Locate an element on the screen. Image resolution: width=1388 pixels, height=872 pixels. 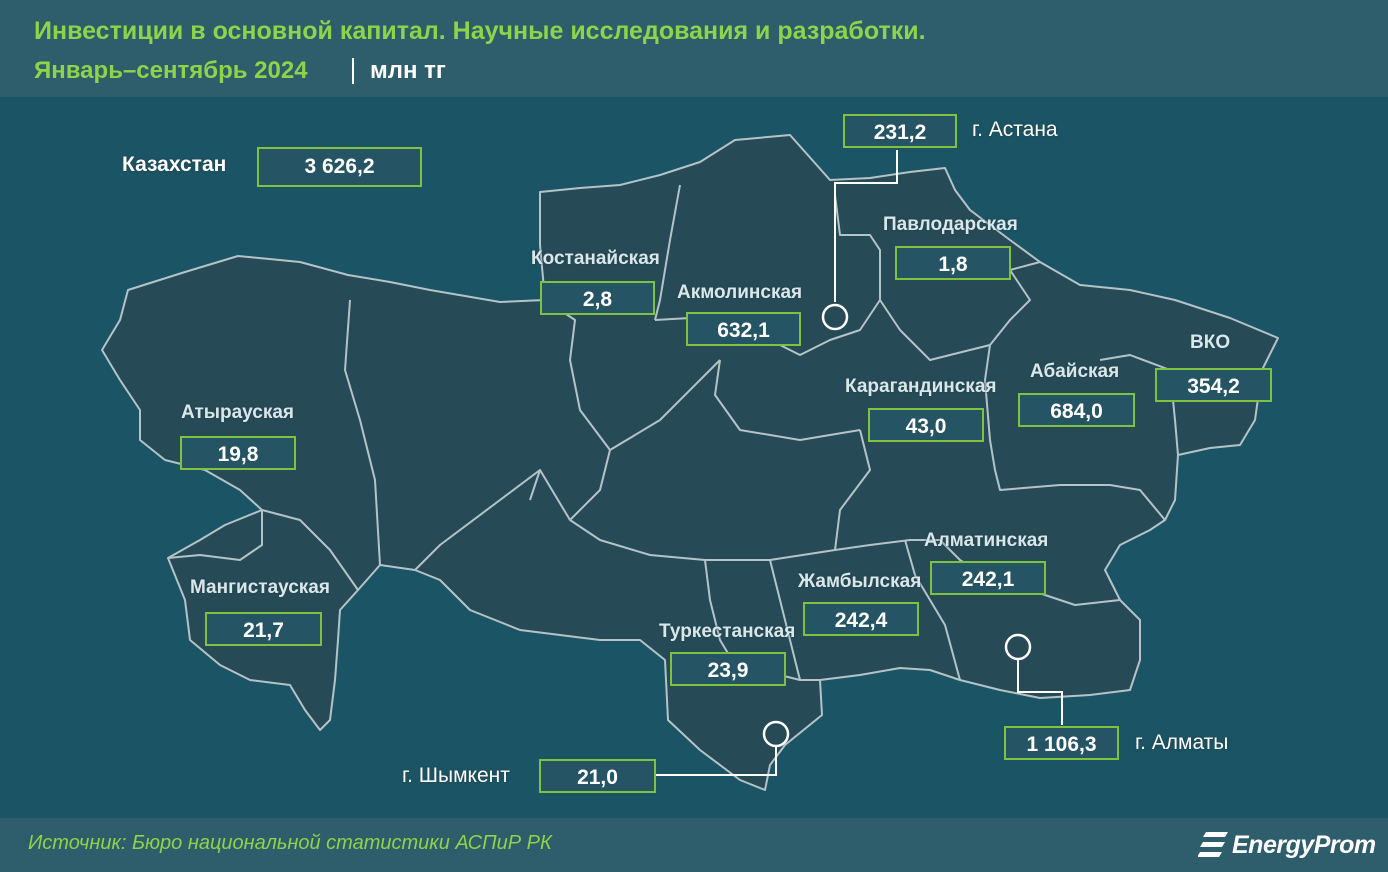
kazakhstan-label: Казахстан is located at coordinates (174, 164).